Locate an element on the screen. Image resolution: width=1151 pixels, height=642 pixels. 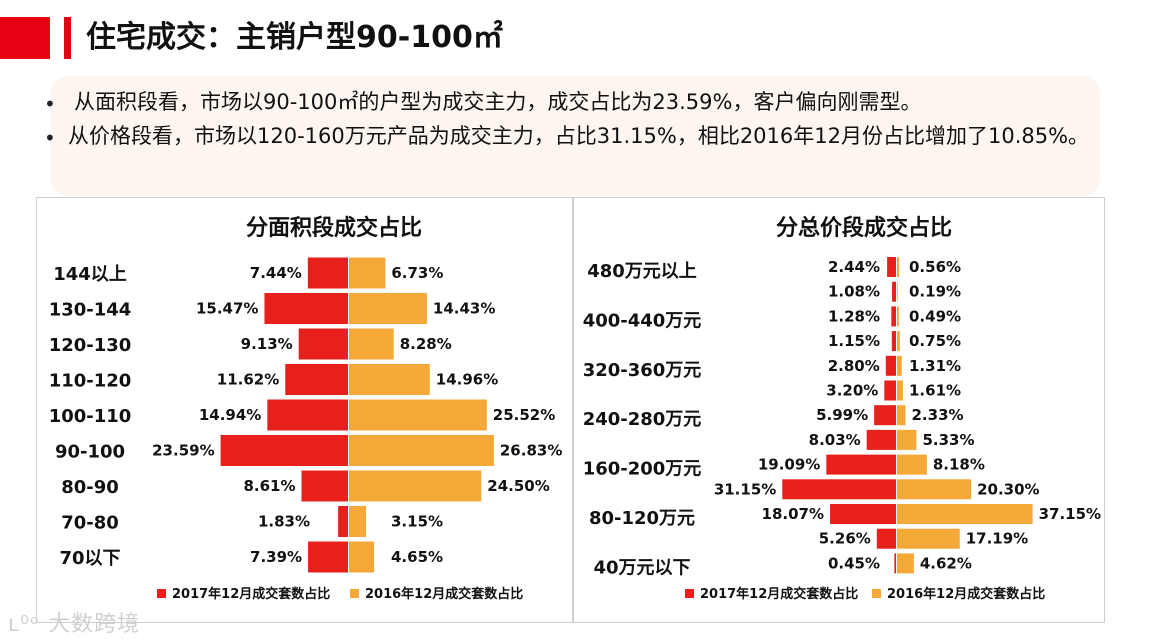
data-label-2017: 2.44% is located at coordinates (854, 267).